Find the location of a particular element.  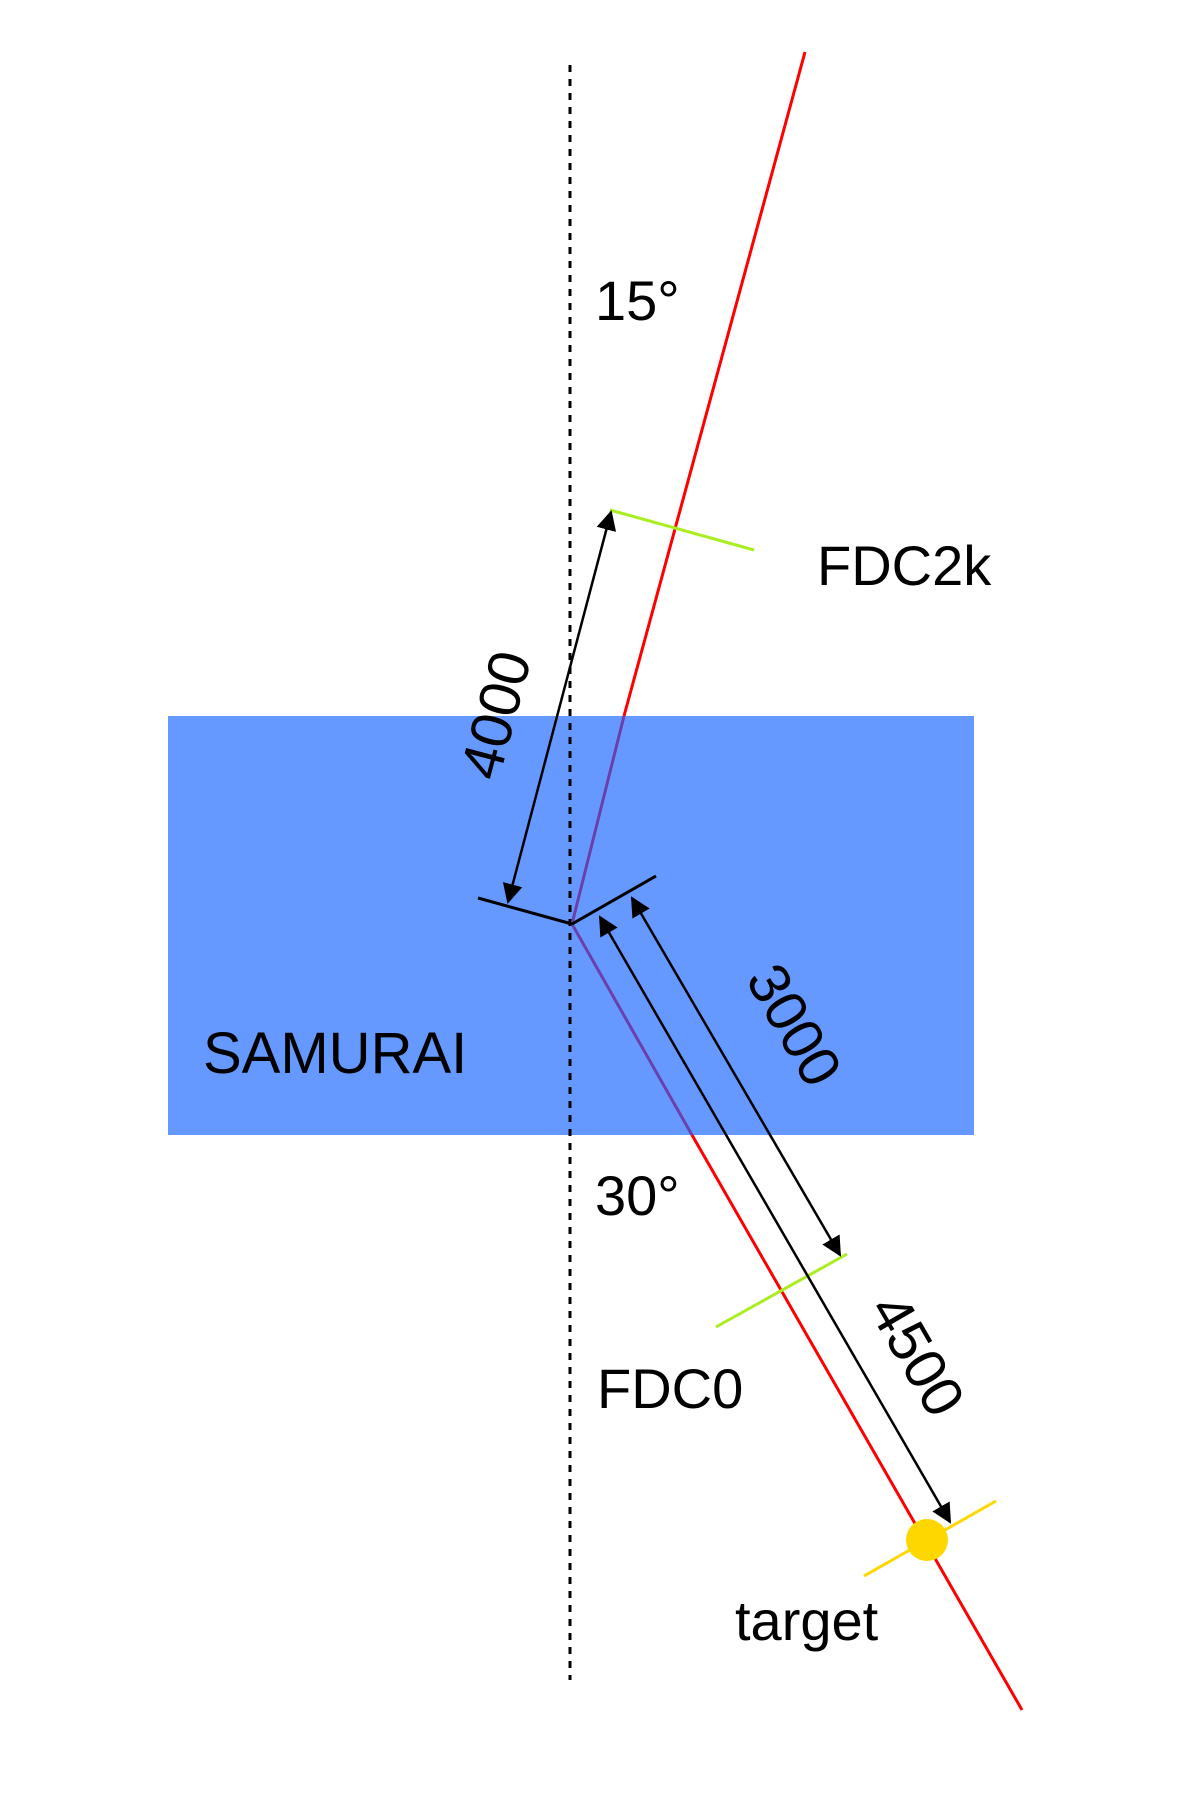

samurai-label: SAMURAI is located at coordinates (335, 1053).